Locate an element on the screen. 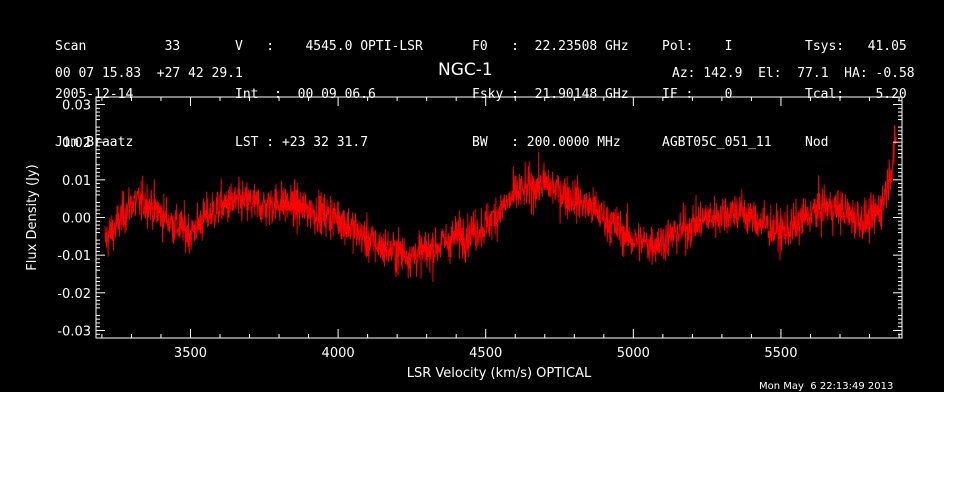  y-tick-label: 0.03 is located at coordinates (76, 106).